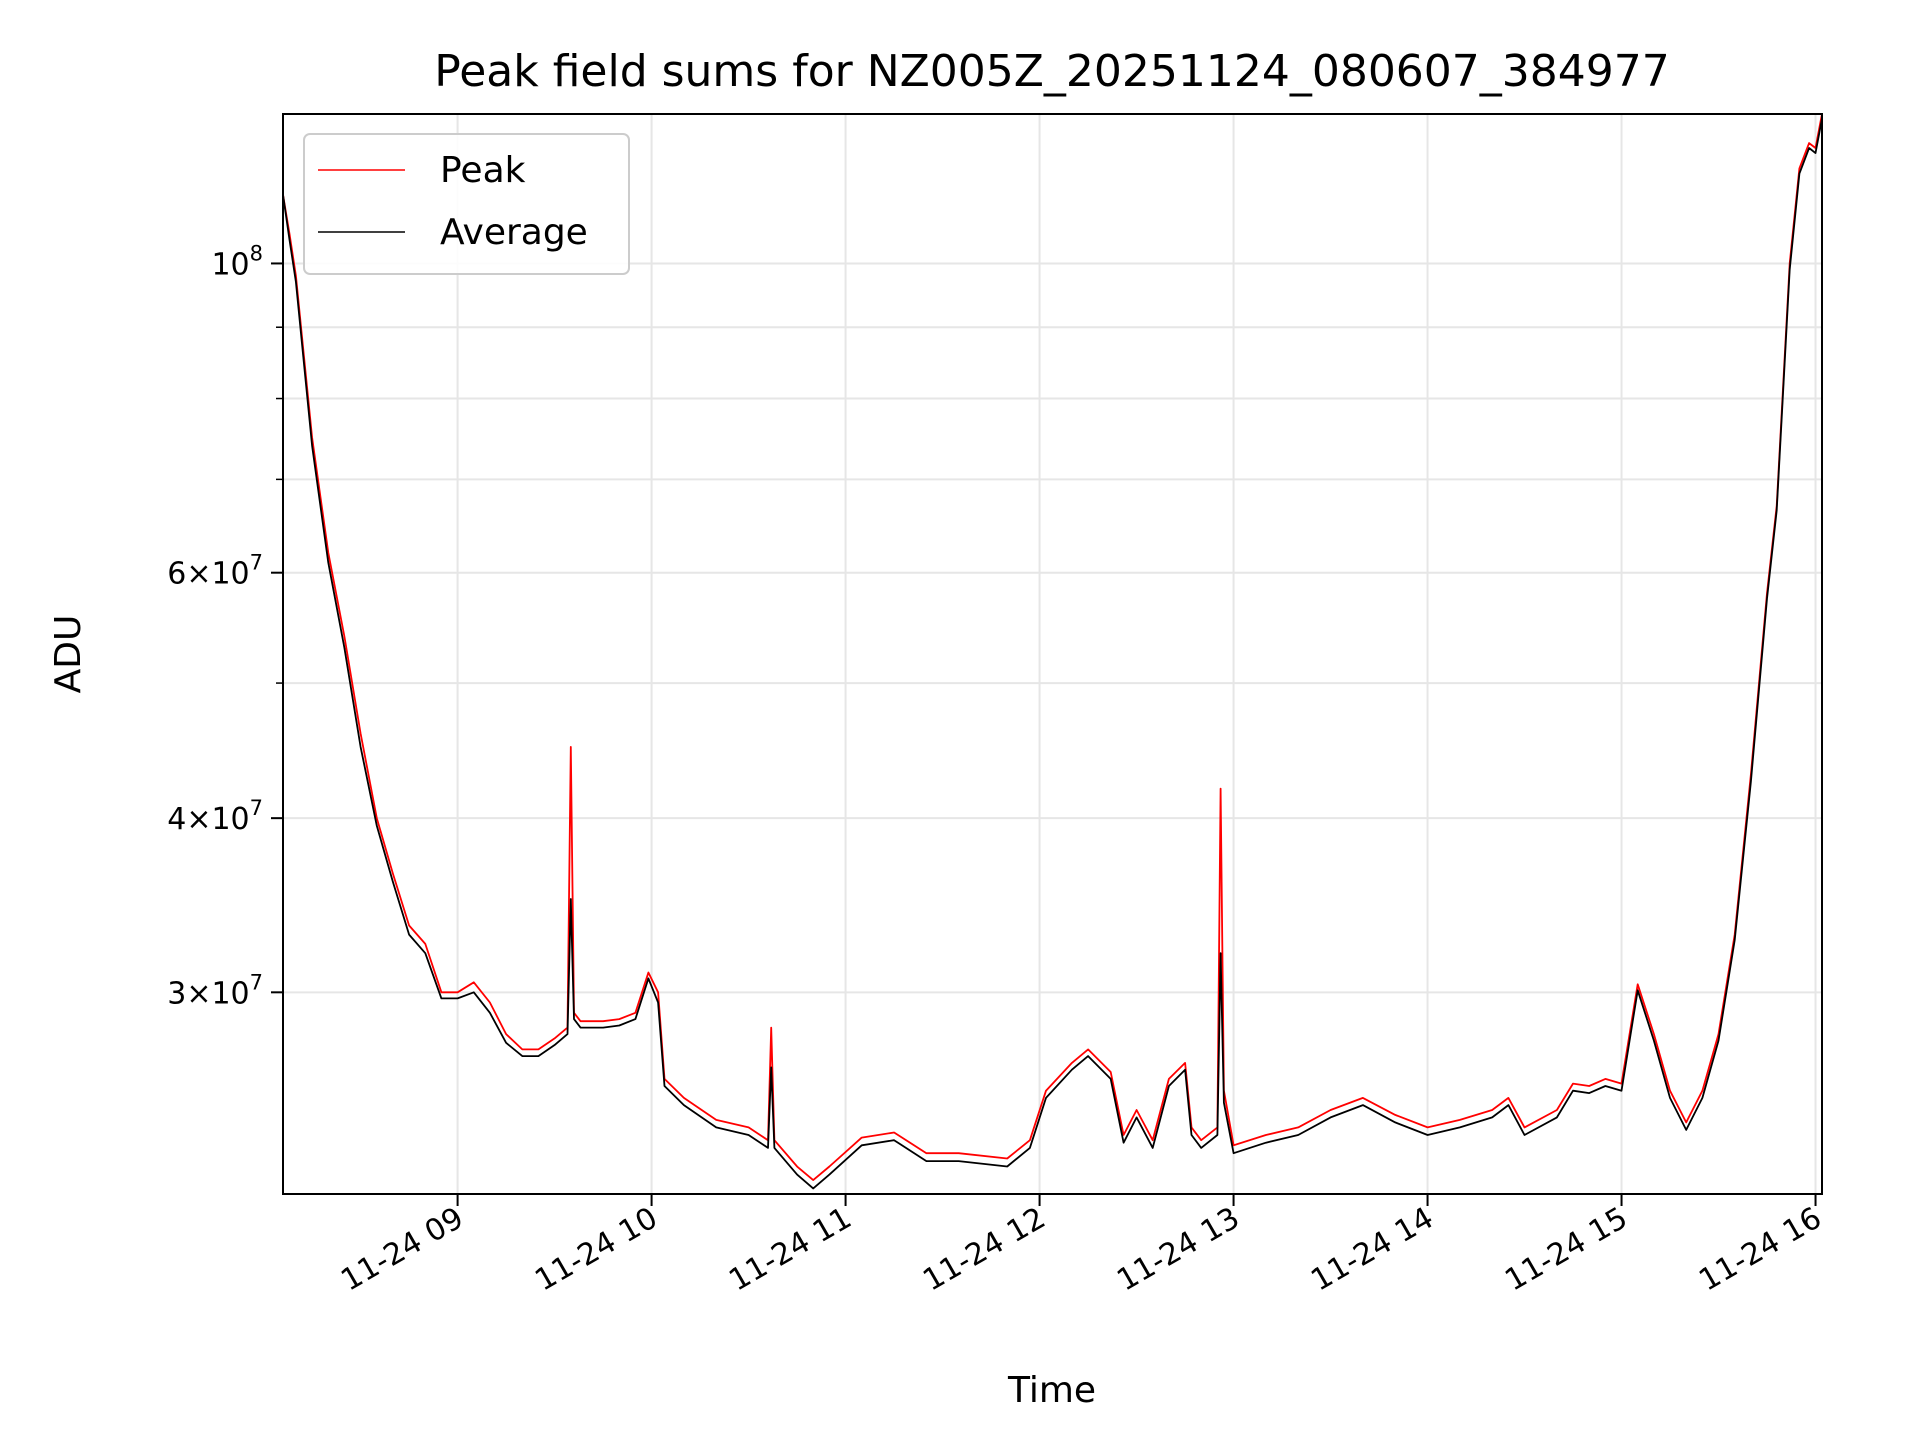  What do you see at coordinates (215, 816) in the screenshot?
I see `y-tick-label: 4×107` at bounding box center [215, 816].